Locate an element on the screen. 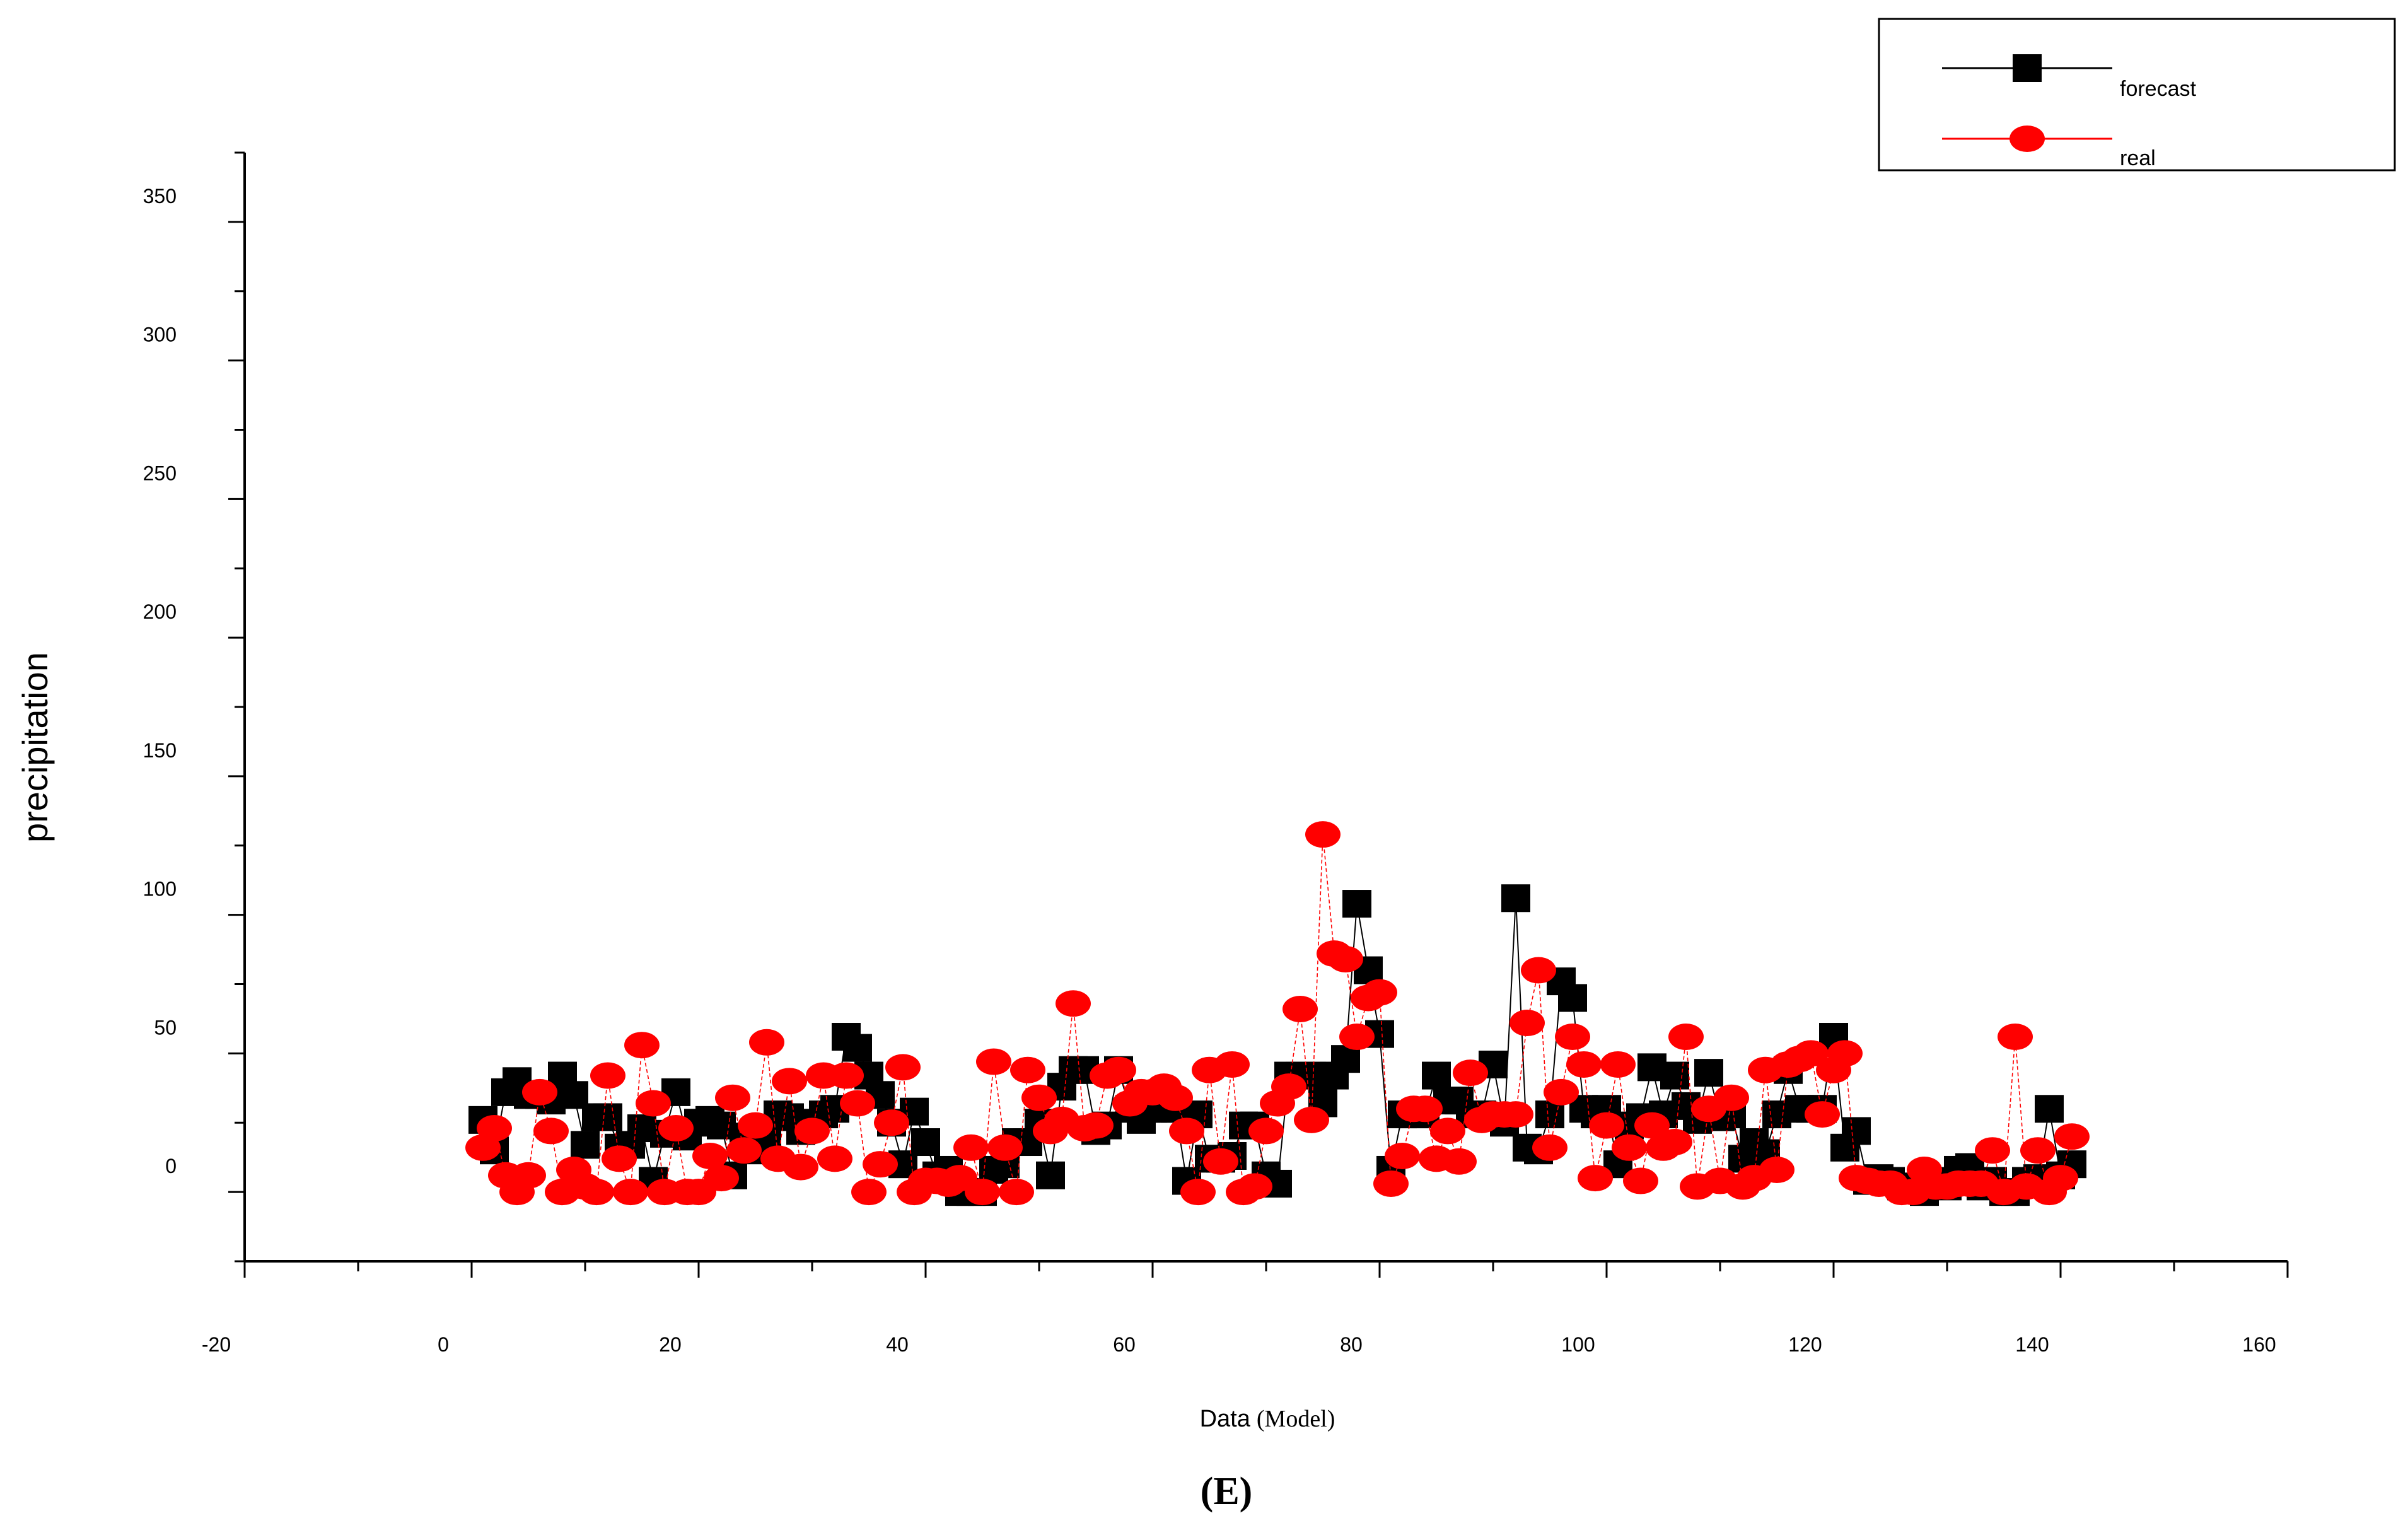  x-tick-label: 0 is located at coordinates (444, 1345).